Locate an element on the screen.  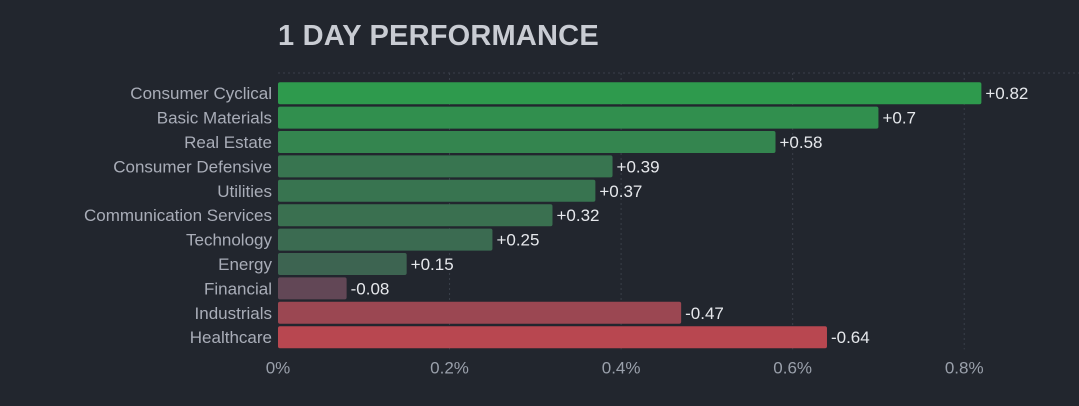
value-label: +0.82 is located at coordinates (1006, 93).